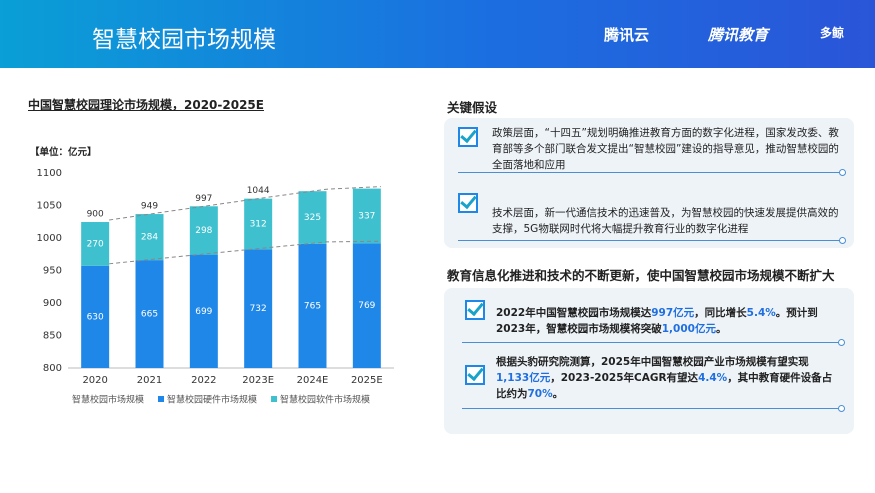 The height and width of the screenshot is (493, 875). What do you see at coordinates (49, 173) in the screenshot?
I see `y-tick-label: 1100` at bounding box center [49, 173].